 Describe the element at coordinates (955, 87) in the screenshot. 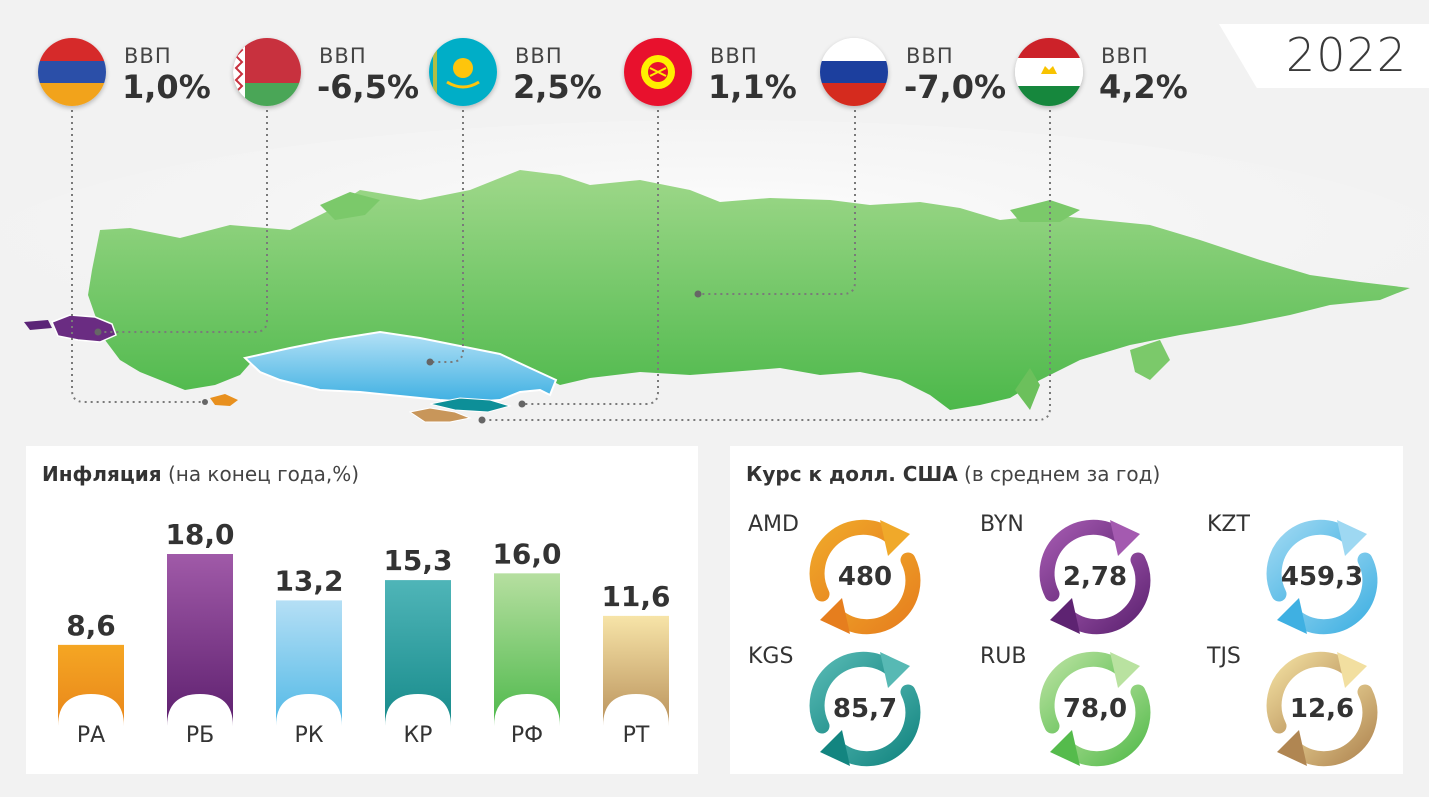

I see `gdp-value: -7,0%` at that location.